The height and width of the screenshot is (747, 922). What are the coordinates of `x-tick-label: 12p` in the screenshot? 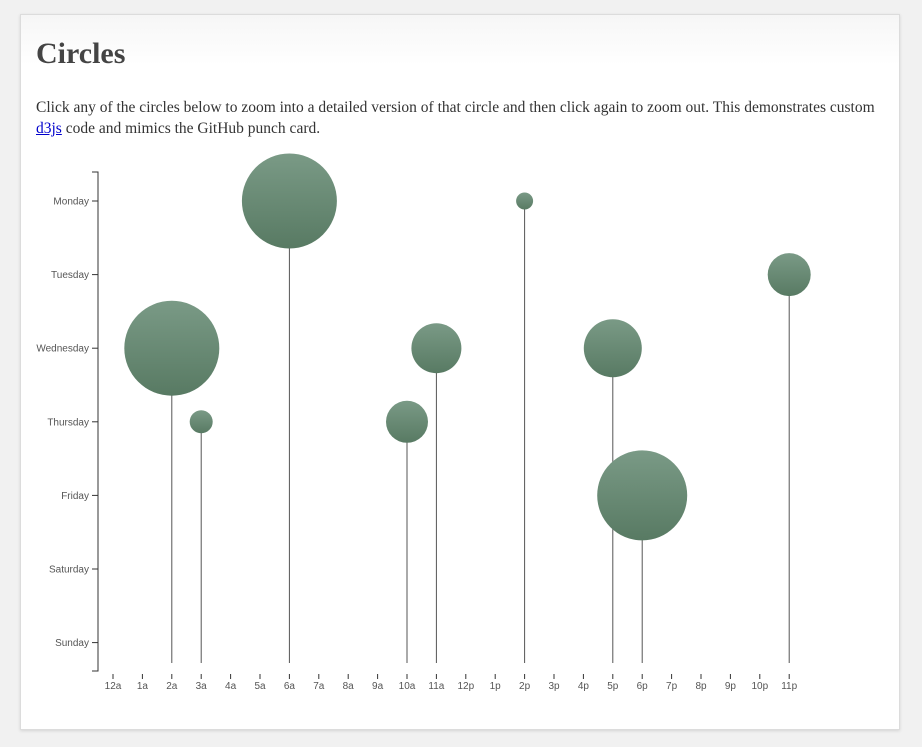 It's located at (465, 686).